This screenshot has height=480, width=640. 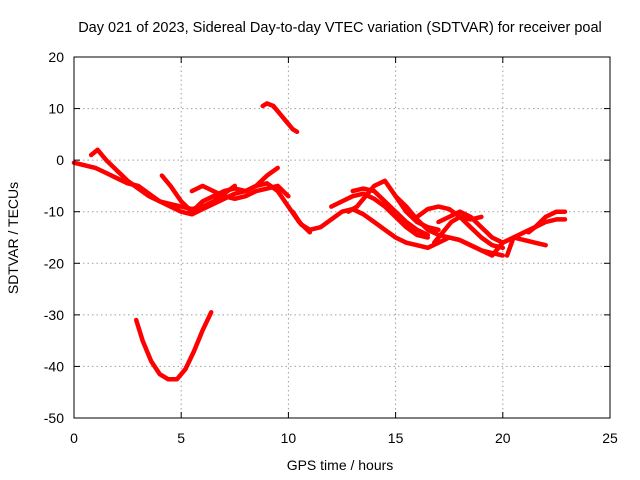 What do you see at coordinates (503, 438) in the screenshot?
I see `x-tick-label: 20` at bounding box center [503, 438].